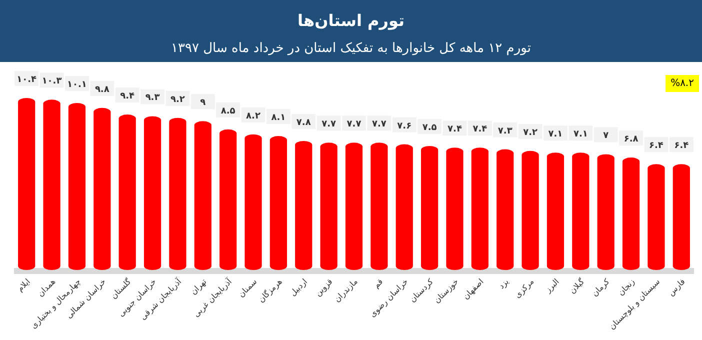 The image size is (702, 340). I want to click on data-label: ۹.۸, so click(102, 89).